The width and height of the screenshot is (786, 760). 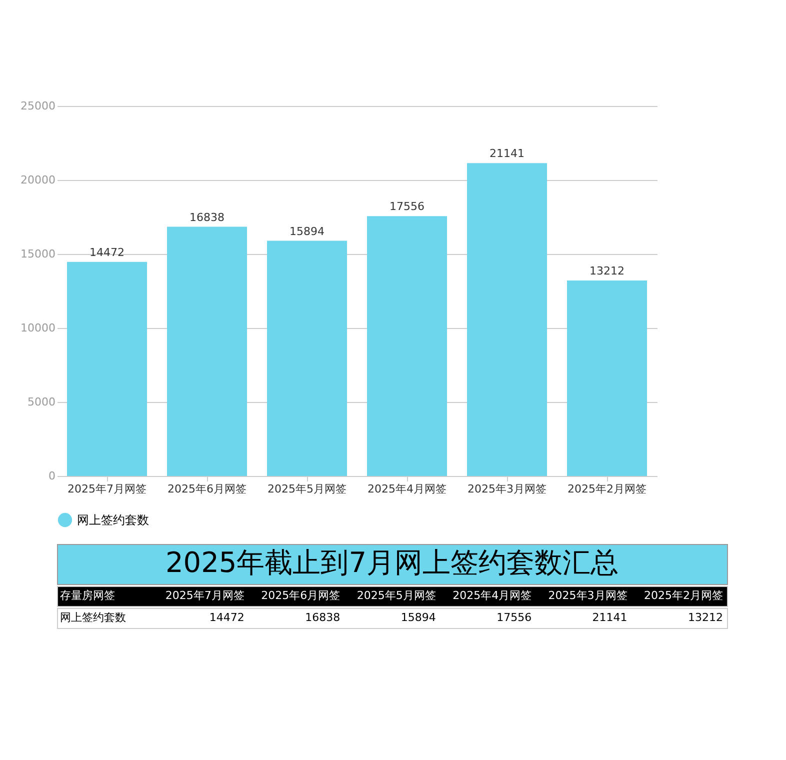 I want to click on x-tick-label: 2025年4月网签, so click(x=407, y=489).